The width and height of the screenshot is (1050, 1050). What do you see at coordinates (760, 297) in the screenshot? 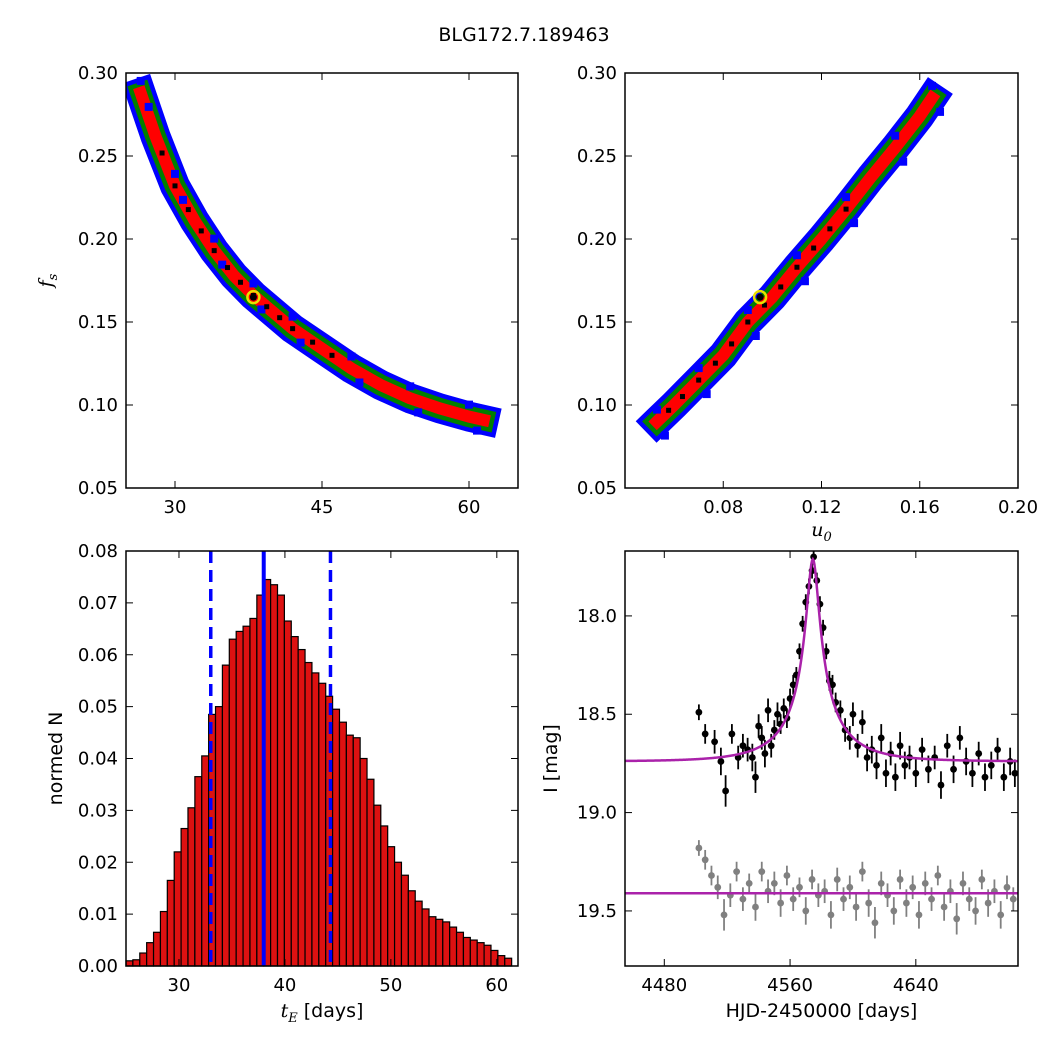
I see `best-fit-marker` at bounding box center [760, 297].